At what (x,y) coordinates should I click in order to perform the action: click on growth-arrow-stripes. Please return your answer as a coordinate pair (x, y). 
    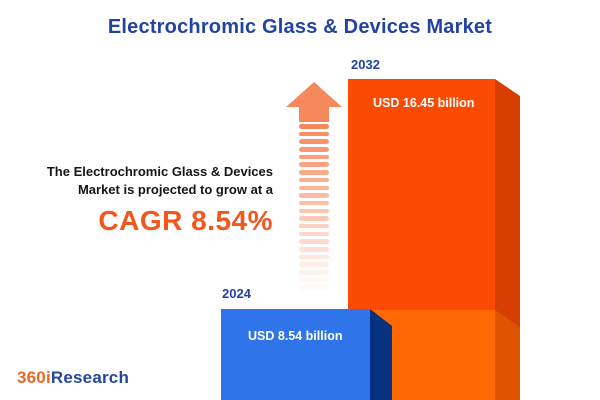
    Looking at the image, I should click on (314, 207).